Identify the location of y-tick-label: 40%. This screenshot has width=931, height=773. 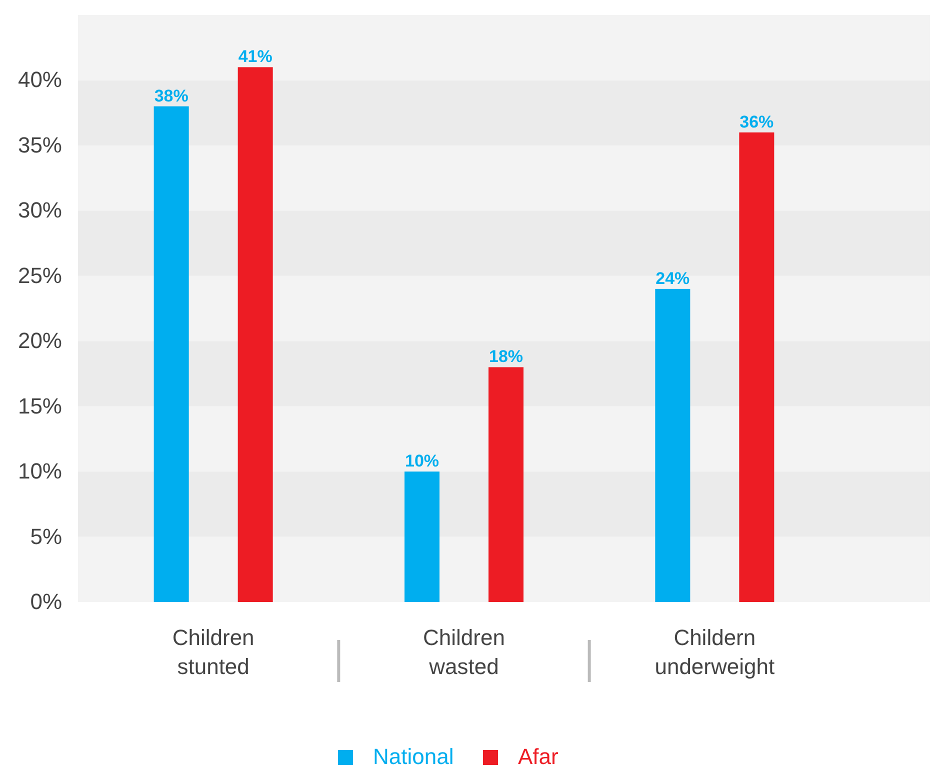
(40, 79).